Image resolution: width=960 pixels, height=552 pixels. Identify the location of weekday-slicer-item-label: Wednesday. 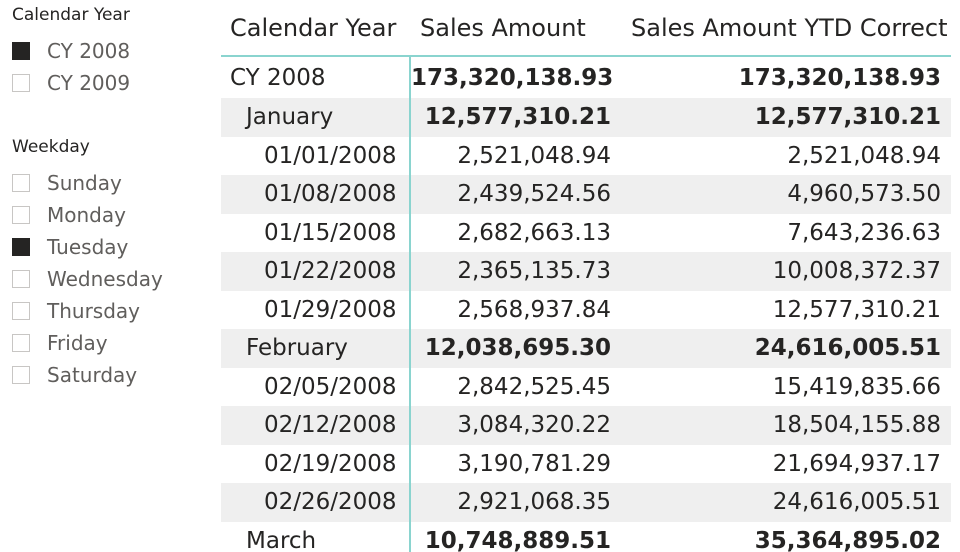
(105, 279).